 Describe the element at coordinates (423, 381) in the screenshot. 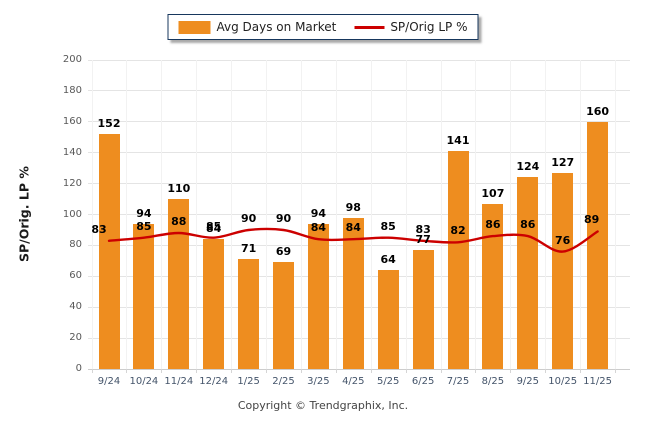

I see `x-axis-label: 6/25` at that location.